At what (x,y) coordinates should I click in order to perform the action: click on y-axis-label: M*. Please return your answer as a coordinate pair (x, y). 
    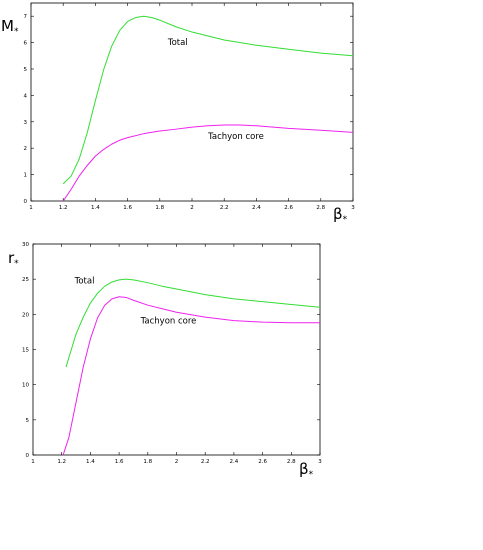
    Looking at the image, I should click on (10, 27).